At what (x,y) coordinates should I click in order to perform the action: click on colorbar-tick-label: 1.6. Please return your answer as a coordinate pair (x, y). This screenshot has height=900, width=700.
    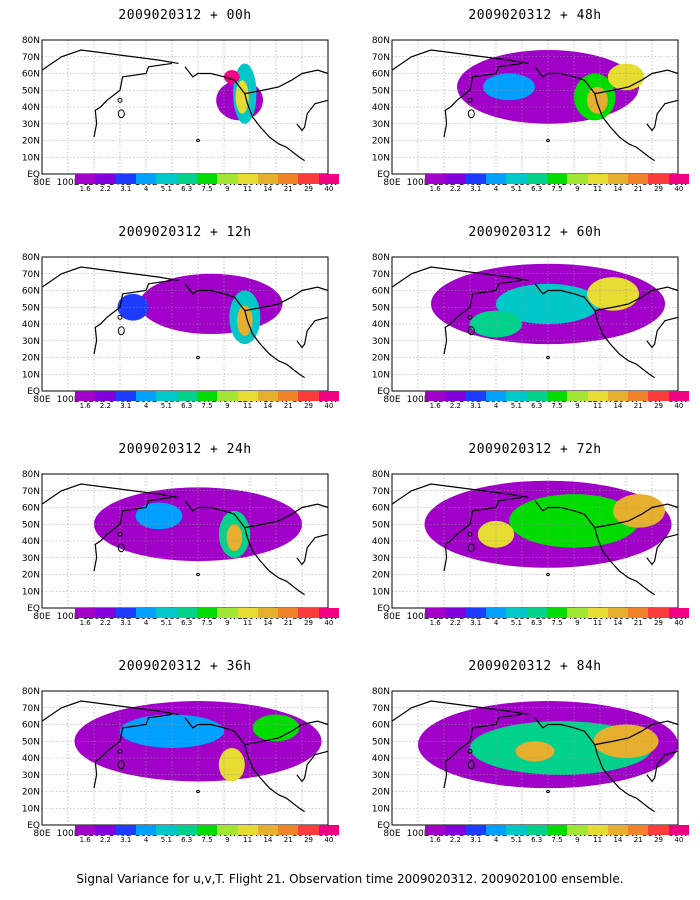
    Looking at the image, I should click on (435, 840).